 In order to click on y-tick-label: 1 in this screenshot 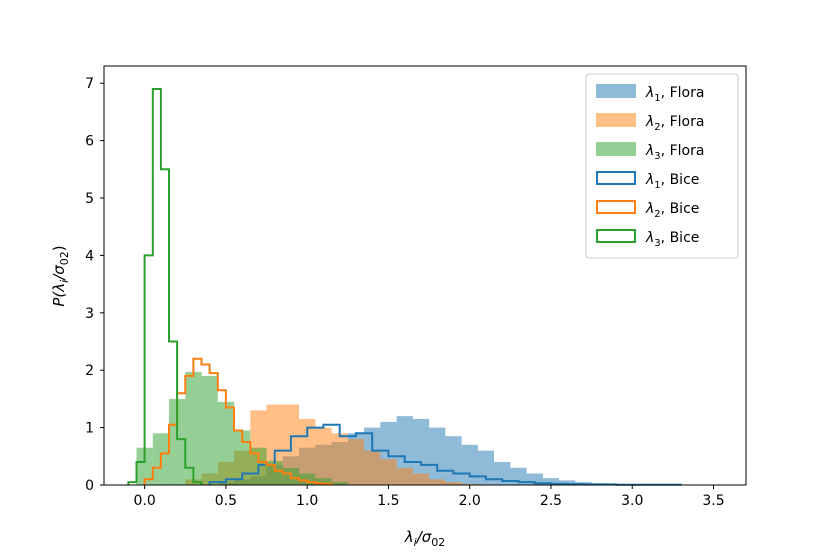, I will do `click(89, 429)`.